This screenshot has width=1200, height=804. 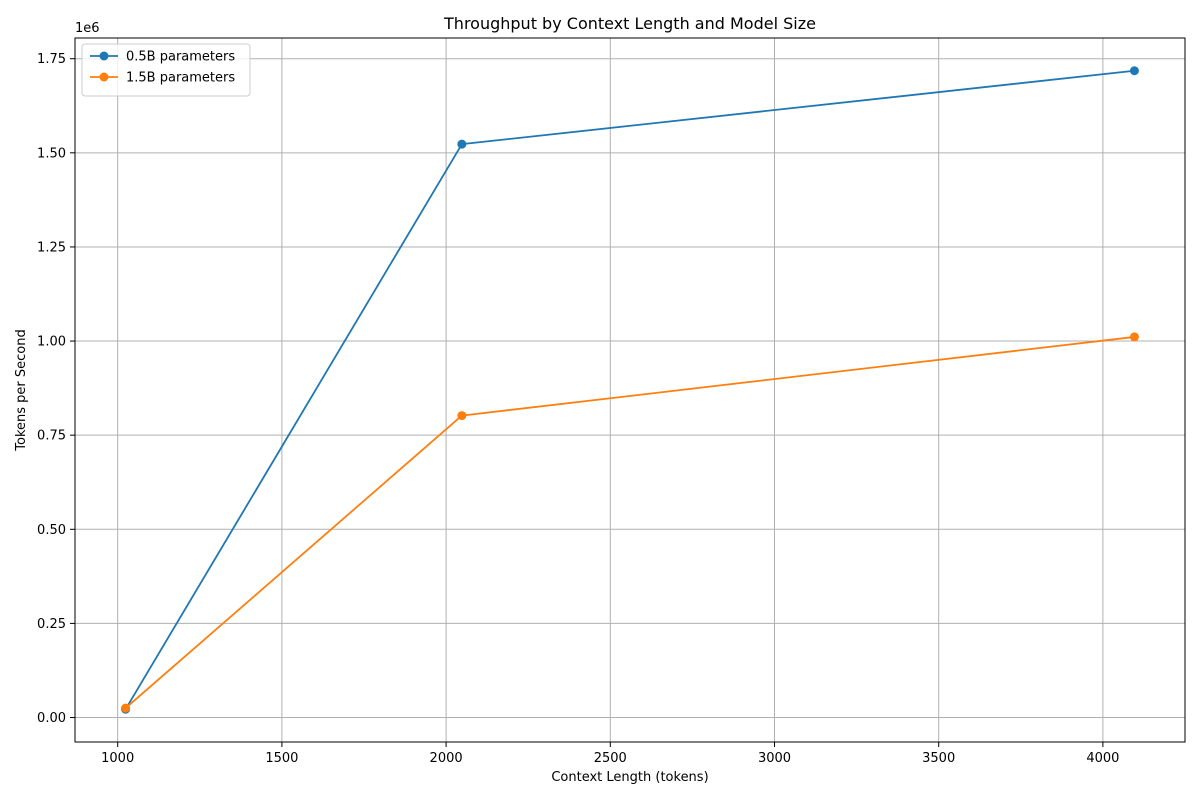 I want to click on legend-label: 0.5B parameters, so click(x=180, y=57).